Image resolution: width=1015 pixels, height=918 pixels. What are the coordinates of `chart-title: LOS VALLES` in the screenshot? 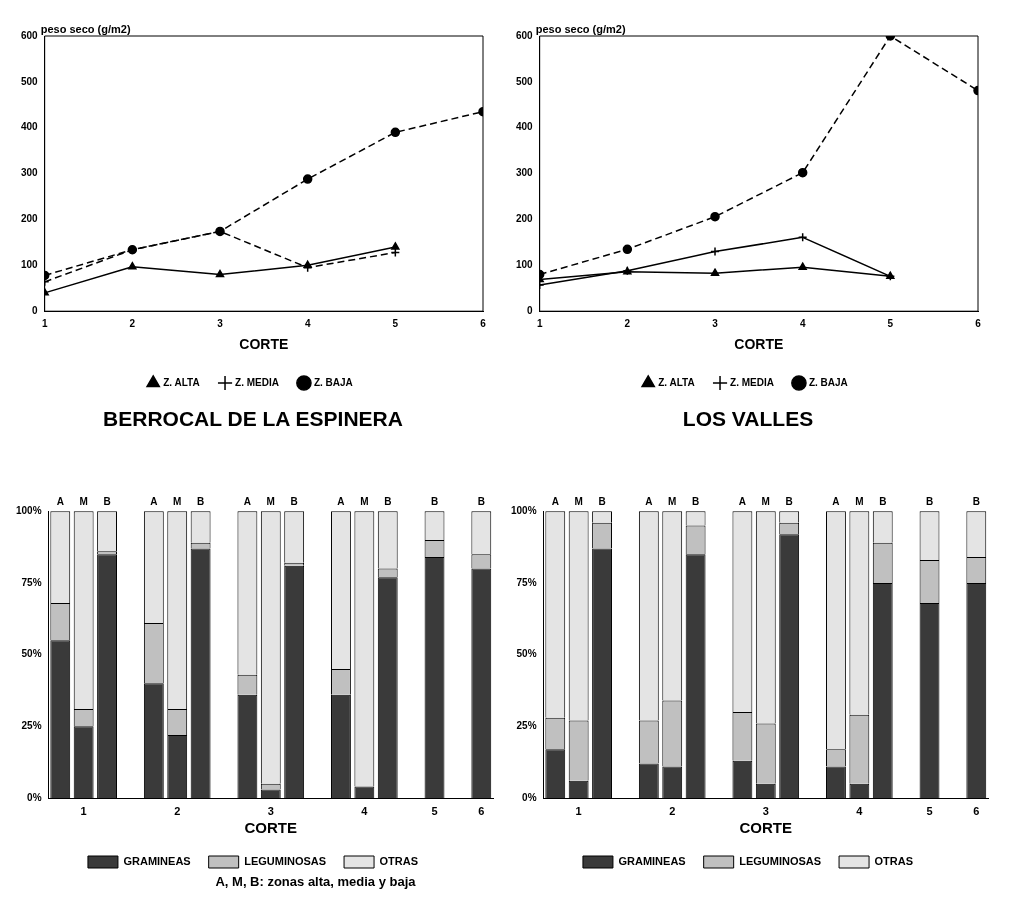 It's located at (748, 419).